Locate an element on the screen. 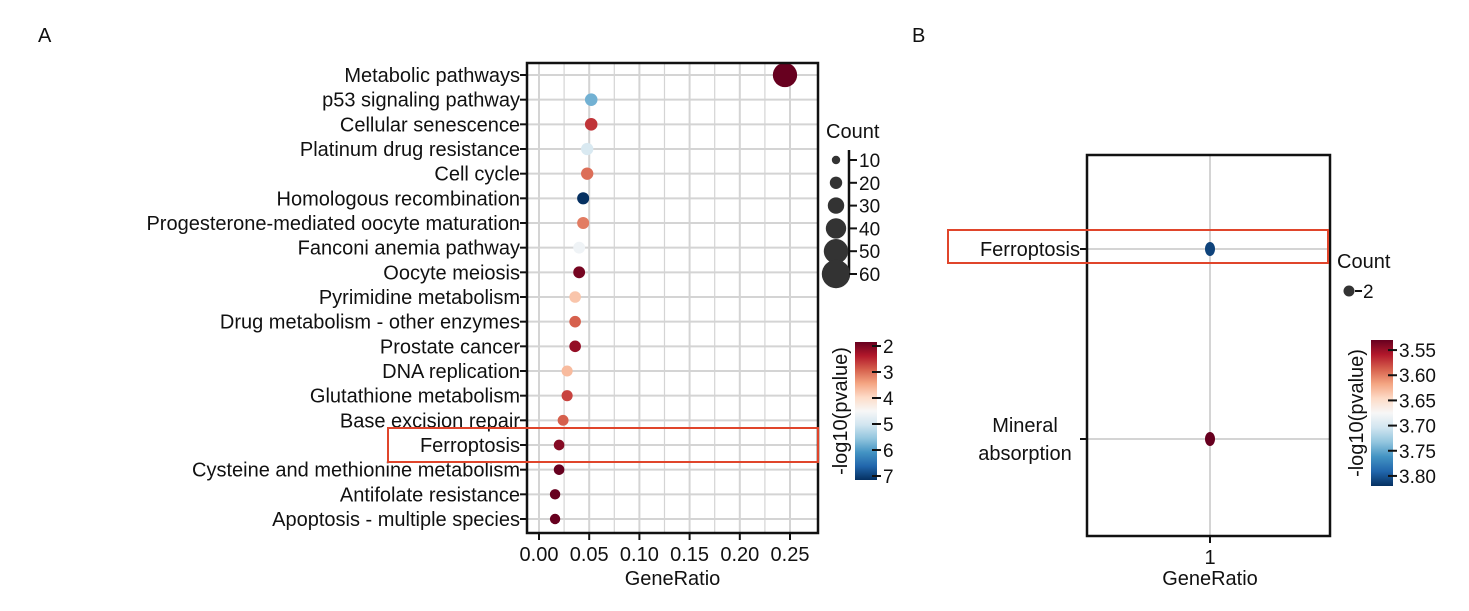 This screenshot has height=611, width=1469. category-label-cysteine-and-methionine-metabolism: Cysteine and methionine metabolism is located at coordinates (356, 471).